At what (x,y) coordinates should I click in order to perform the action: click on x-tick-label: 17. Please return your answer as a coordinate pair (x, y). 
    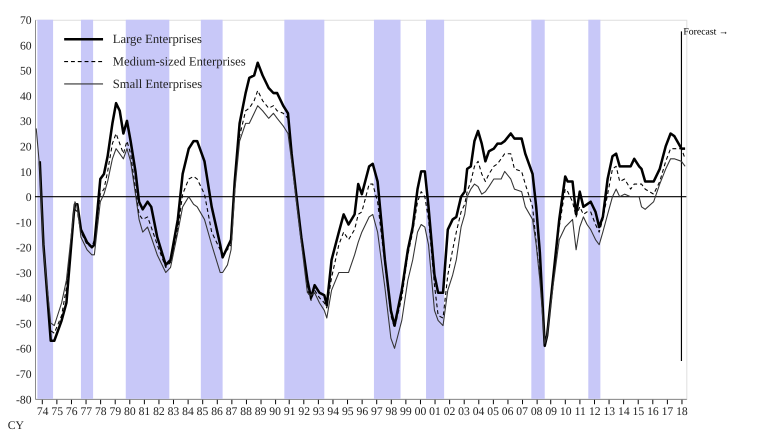
    Looking at the image, I should click on (668, 411).